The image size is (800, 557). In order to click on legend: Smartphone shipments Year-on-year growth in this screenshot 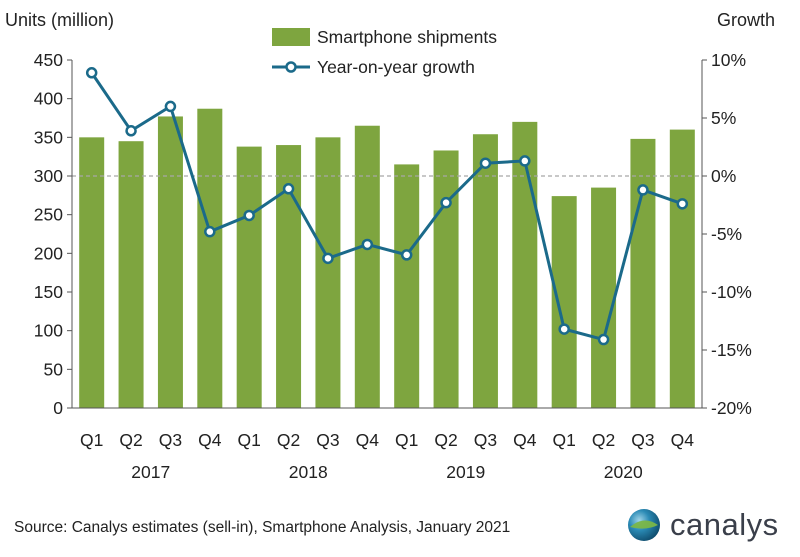, I will do `click(384, 52)`.